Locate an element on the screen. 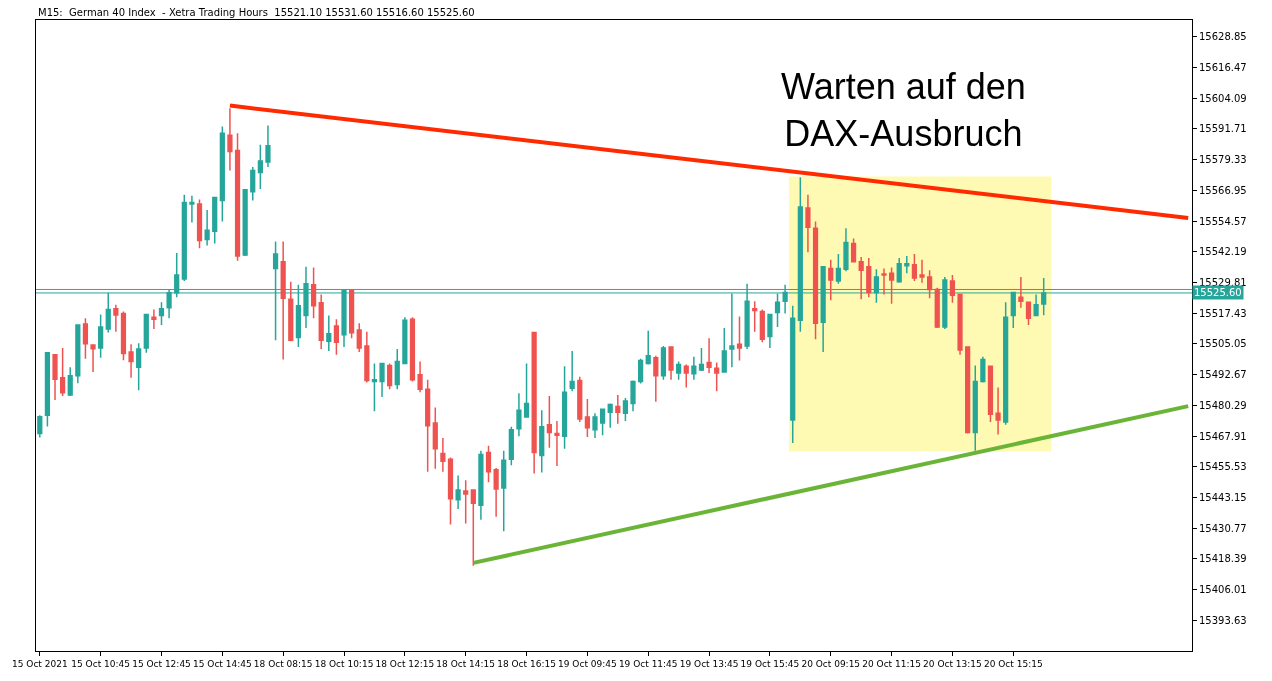 This screenshot has height=681, width=1272. y-tick-label: 15418.39 is located at coordinates (1223, 559).